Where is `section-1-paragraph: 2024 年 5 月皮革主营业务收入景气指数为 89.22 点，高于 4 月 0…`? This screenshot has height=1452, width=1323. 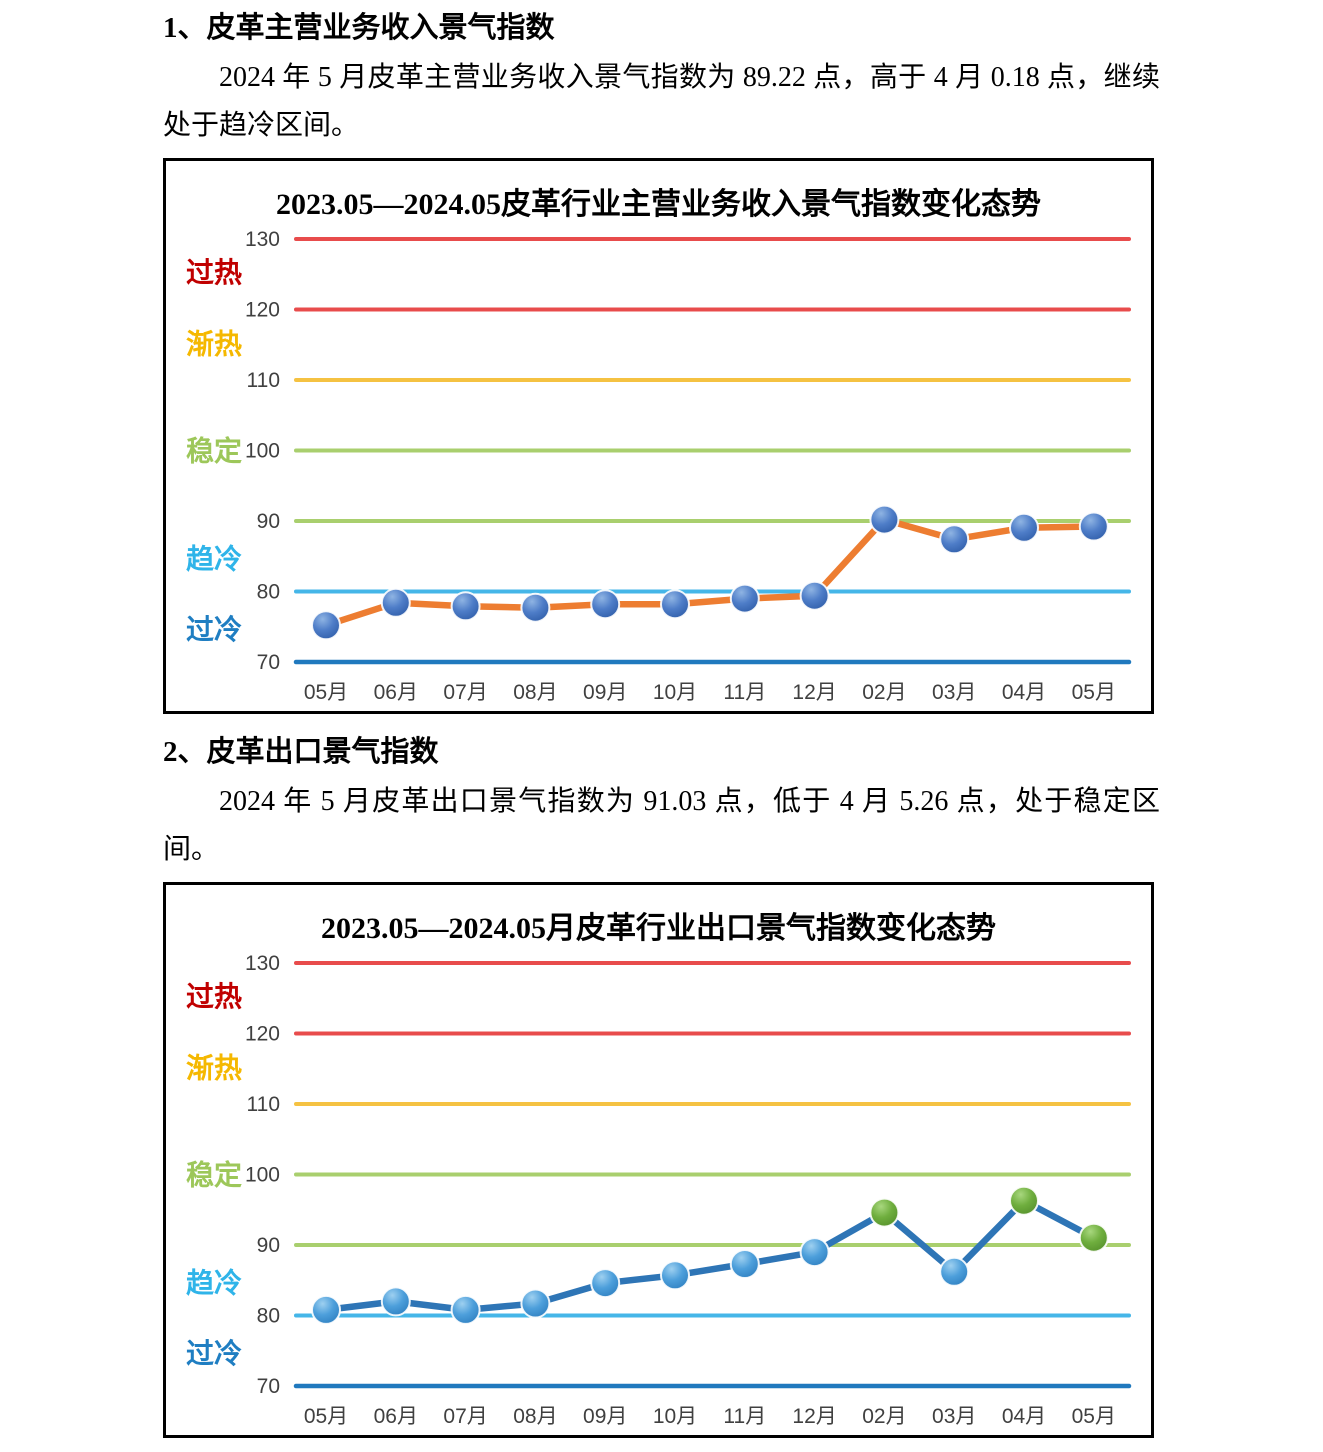
section-1-paragraph: 2024 年 5 月皮革主营业务收入景气指数为 89.22 点，高于 4 月 0… is located at coordinates (661, 101).